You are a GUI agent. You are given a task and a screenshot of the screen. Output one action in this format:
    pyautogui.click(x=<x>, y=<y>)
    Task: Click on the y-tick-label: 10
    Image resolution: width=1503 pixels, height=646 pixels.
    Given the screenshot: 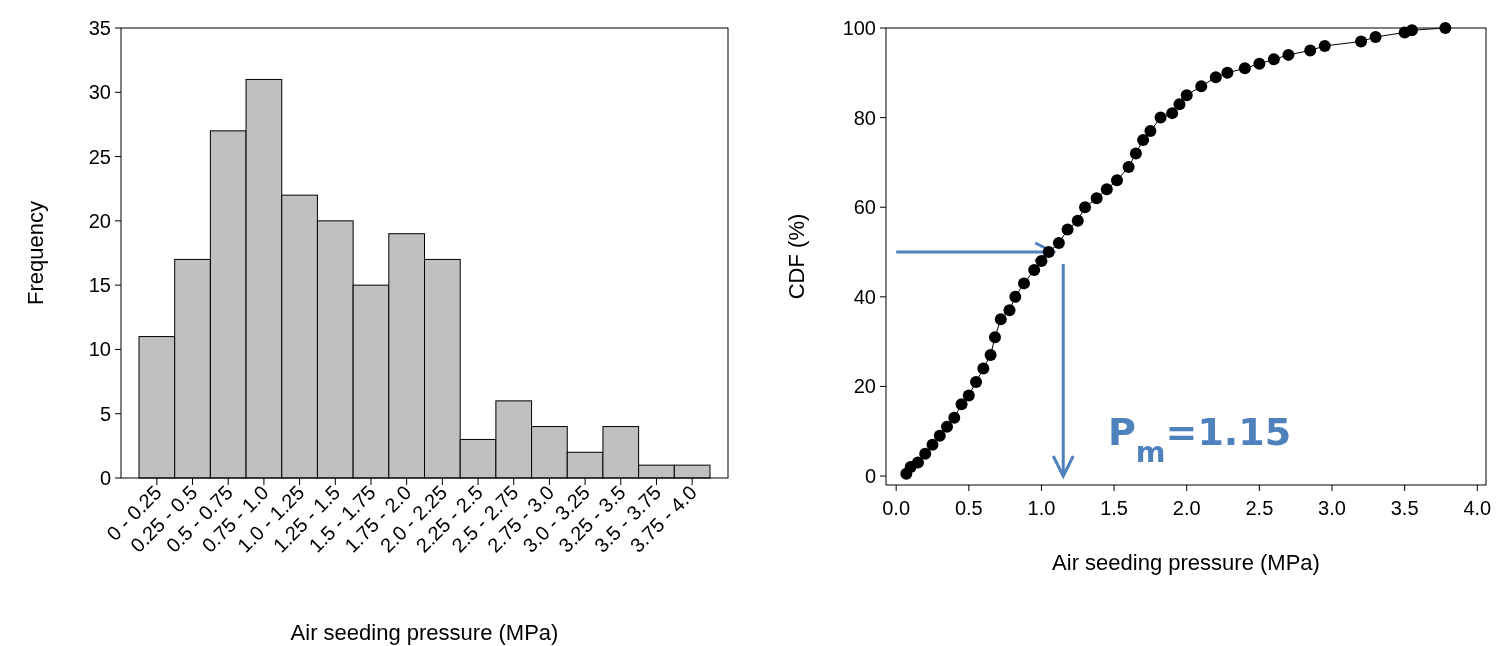 What is the action you would take?
    pyautogui.click(x=99, y=349)
    